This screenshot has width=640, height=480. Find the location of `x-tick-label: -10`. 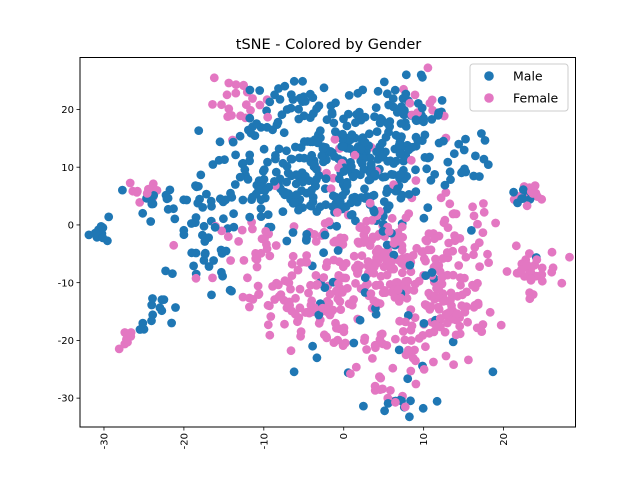

x-tick-label: -10 is located at coordinates (264, 441).